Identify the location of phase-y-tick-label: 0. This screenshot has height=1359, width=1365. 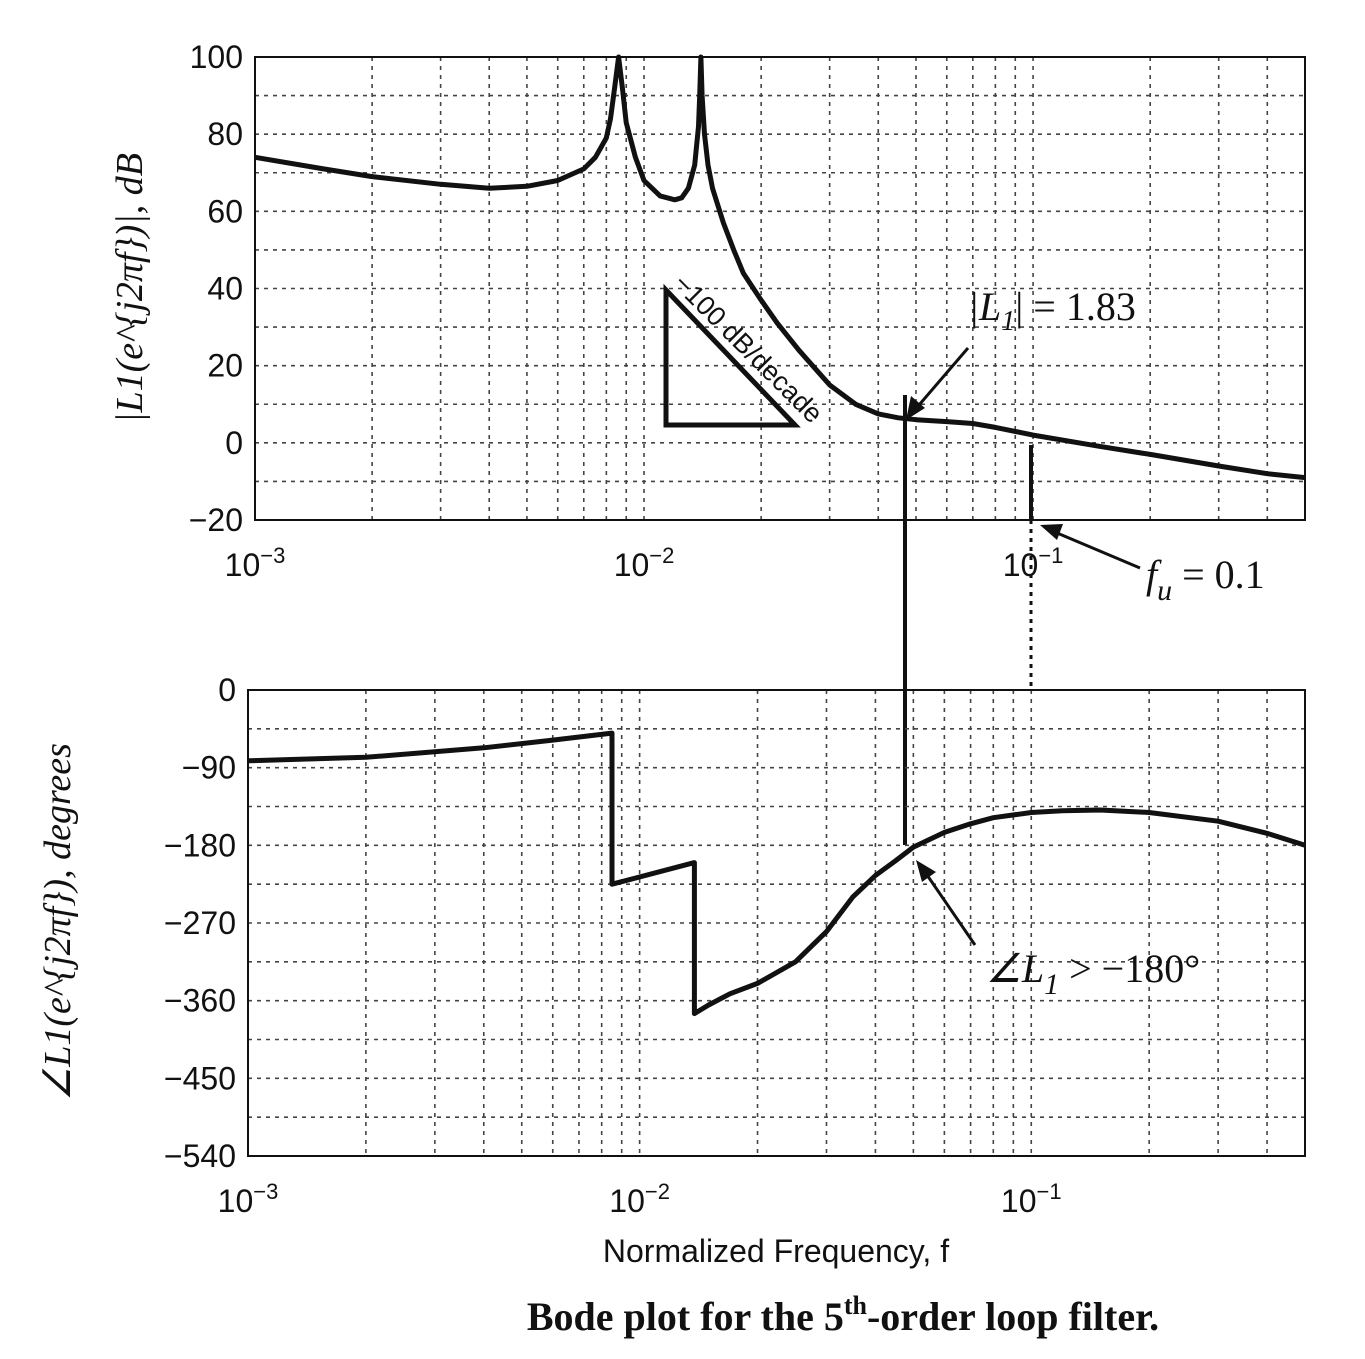
(227, 690).